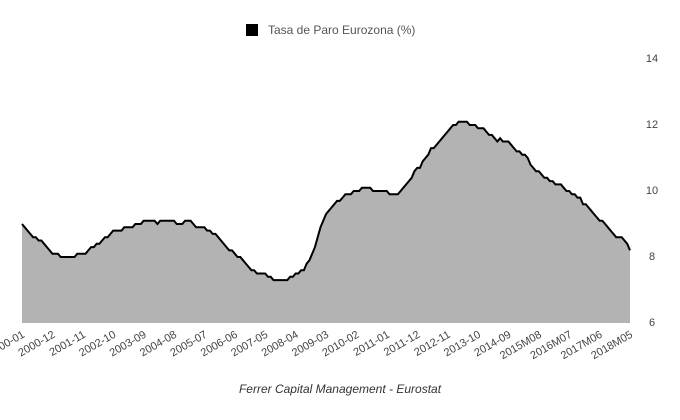 This screenshot has height=420, width=680. What do you see at coordinates (652, 59) in the screenshot?
I see `y-tick-label: 14` at bounding box center [652, 59].